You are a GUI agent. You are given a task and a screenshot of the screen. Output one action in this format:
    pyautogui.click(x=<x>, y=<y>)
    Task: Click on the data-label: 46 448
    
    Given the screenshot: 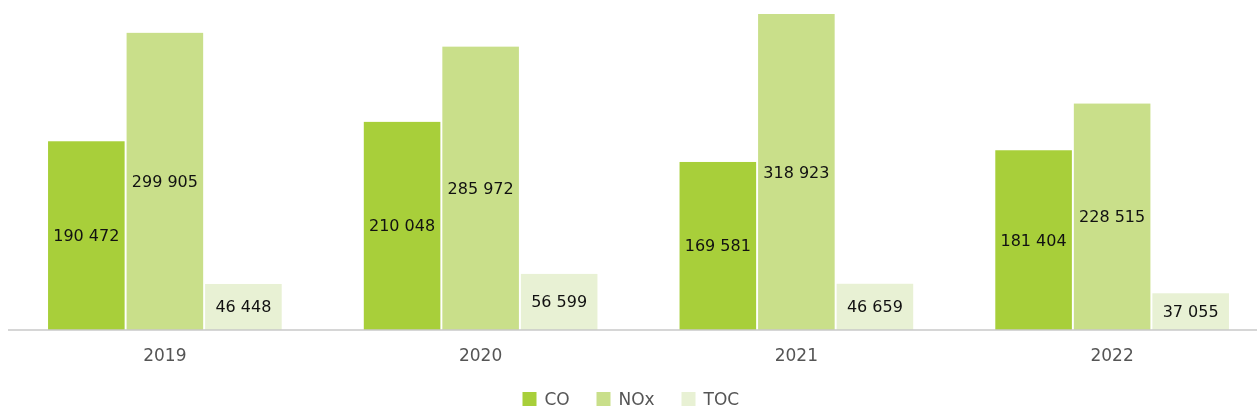 What is the action you would take?
    pyautogui.click(x=243, y=307)
    